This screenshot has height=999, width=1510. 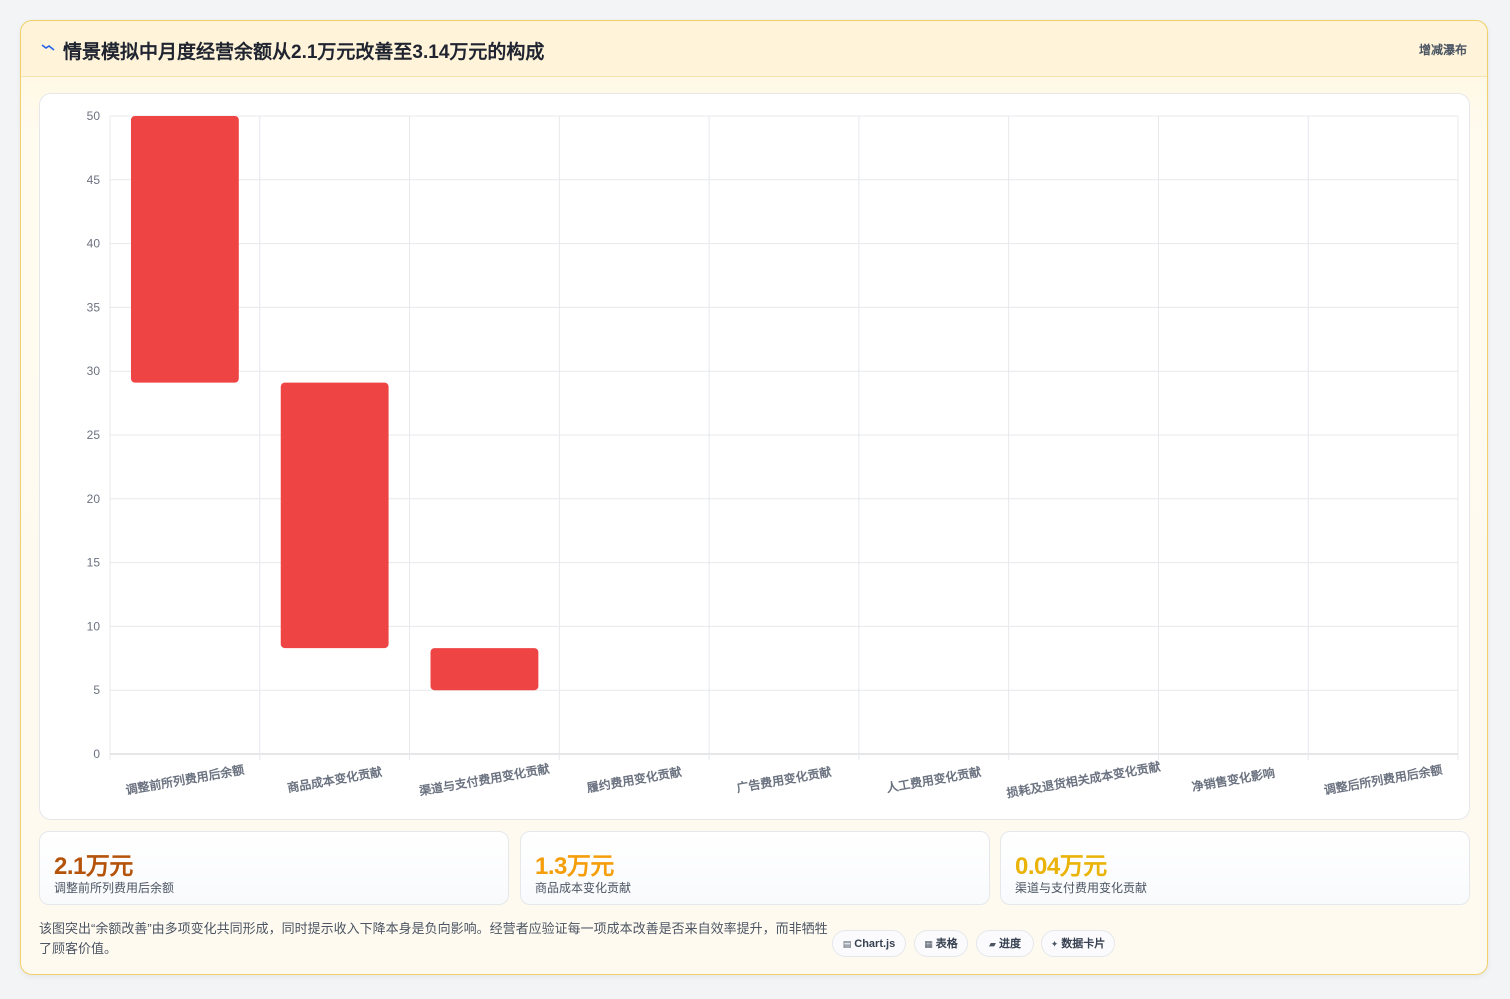 I want to click on kpi-card-before-balance: 2.1万元 调整前所列费用后余额, so click(x=274, y=868).